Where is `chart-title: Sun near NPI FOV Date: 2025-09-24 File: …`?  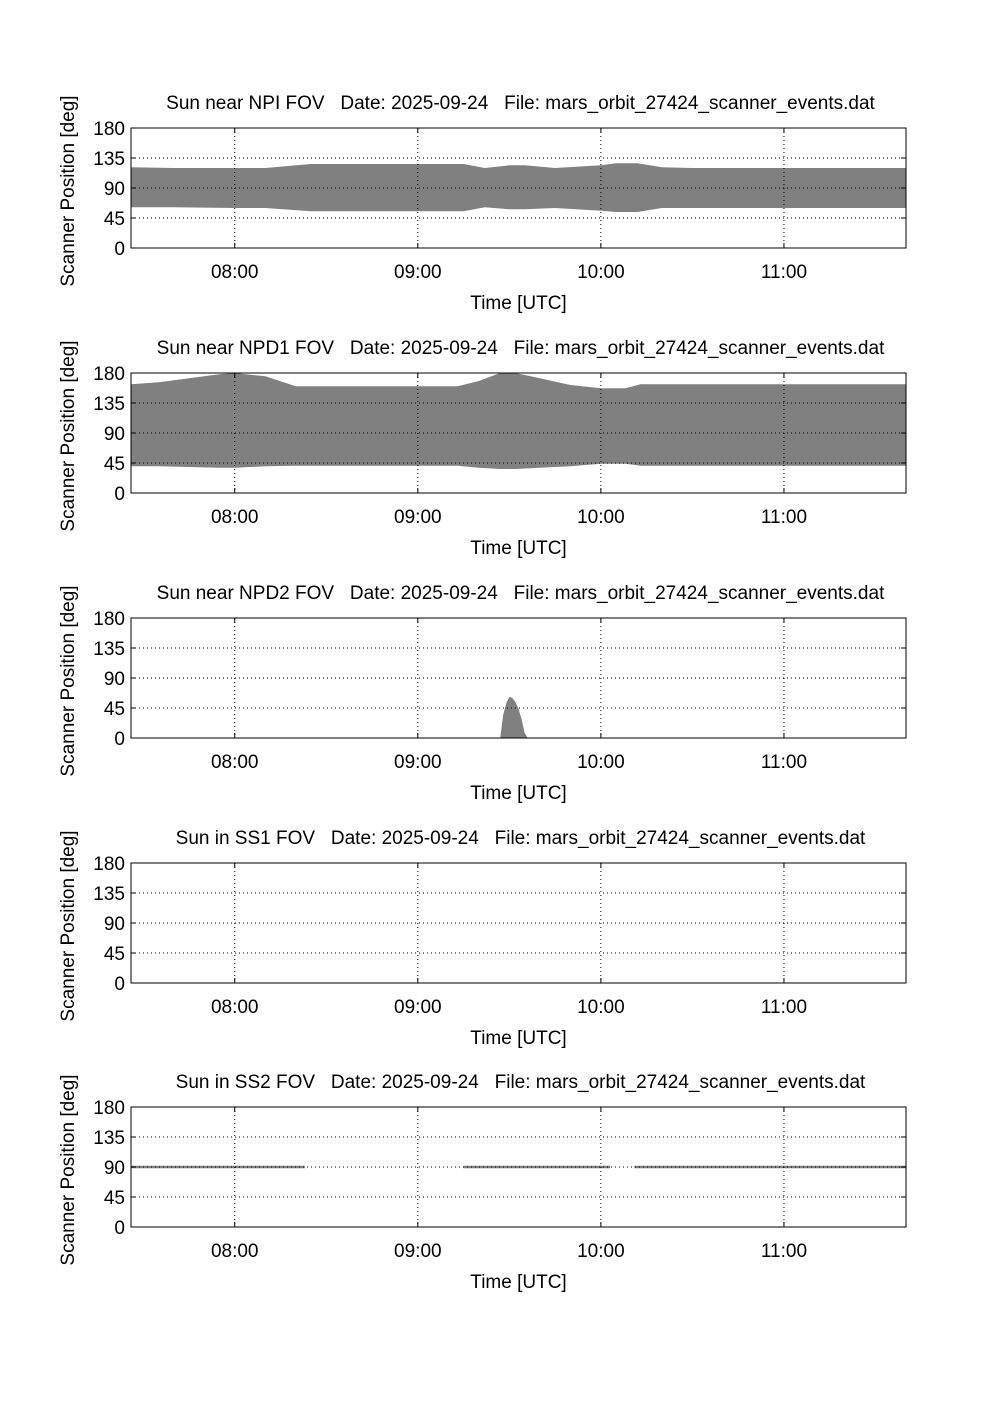
chart-title: Sun near NPI FOV Date: 2025-09-24 File: … is located at coordinates (520, 103).